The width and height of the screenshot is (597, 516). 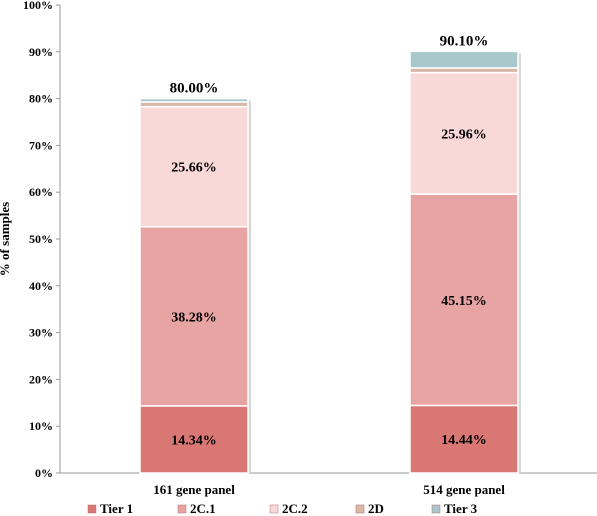 I want to click on segment-label: 25.96%, so click(x=464, y=134).